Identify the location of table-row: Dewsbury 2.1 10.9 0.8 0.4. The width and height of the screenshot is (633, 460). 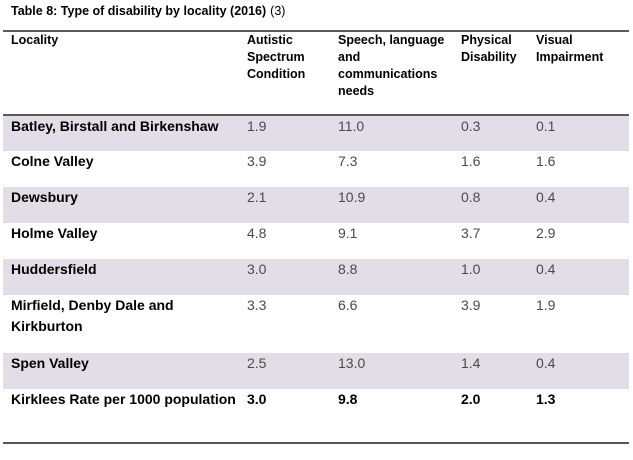
(316, 205).